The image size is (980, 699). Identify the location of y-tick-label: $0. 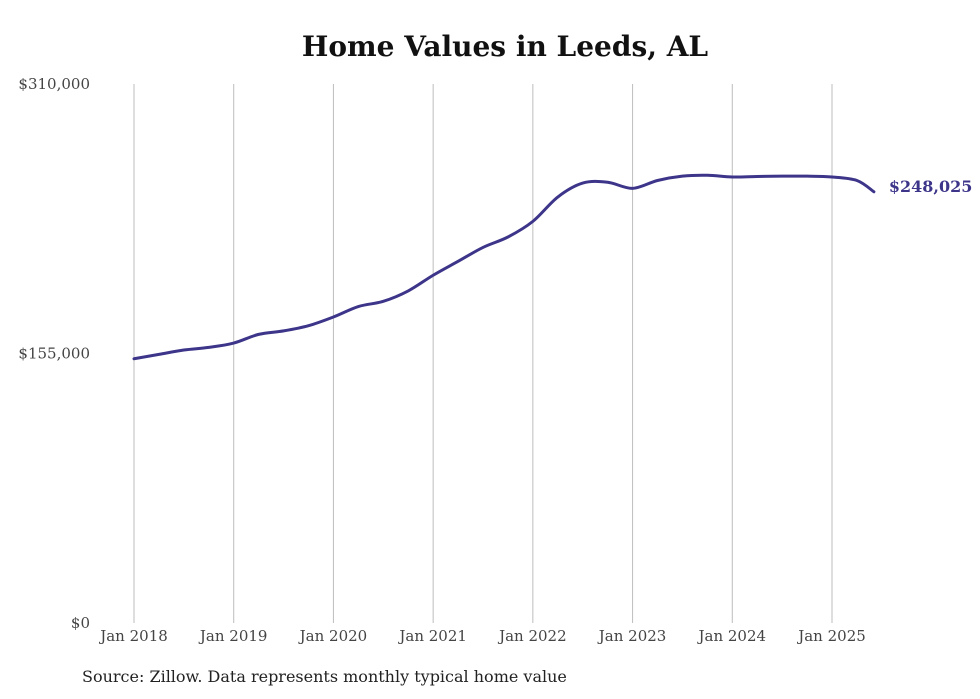
(80, 623).